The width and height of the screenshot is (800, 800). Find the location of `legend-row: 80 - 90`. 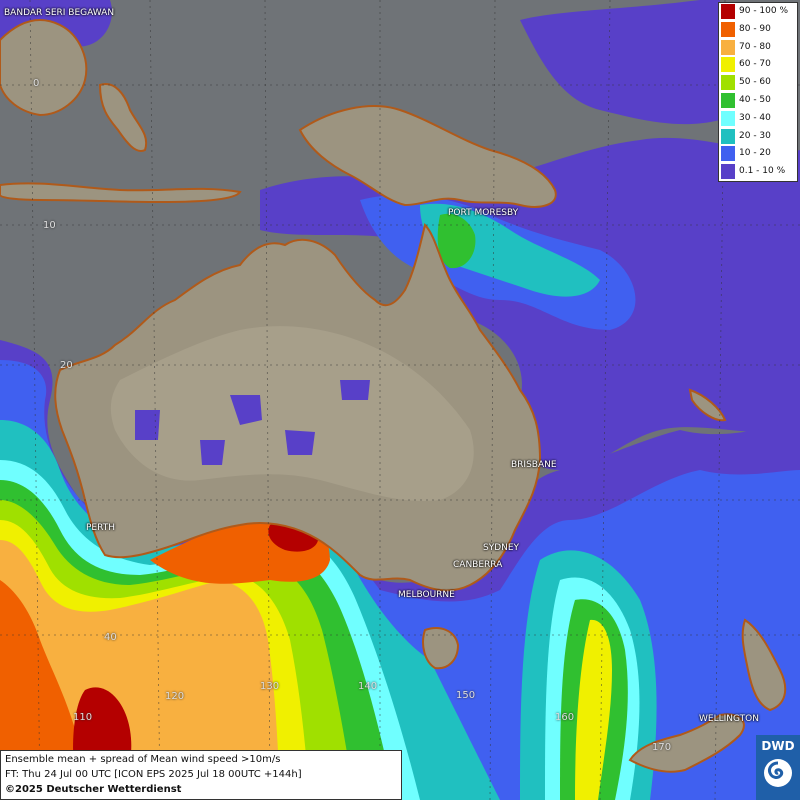

legend-row: 80 - 90 is located at coordinates (758, 30).